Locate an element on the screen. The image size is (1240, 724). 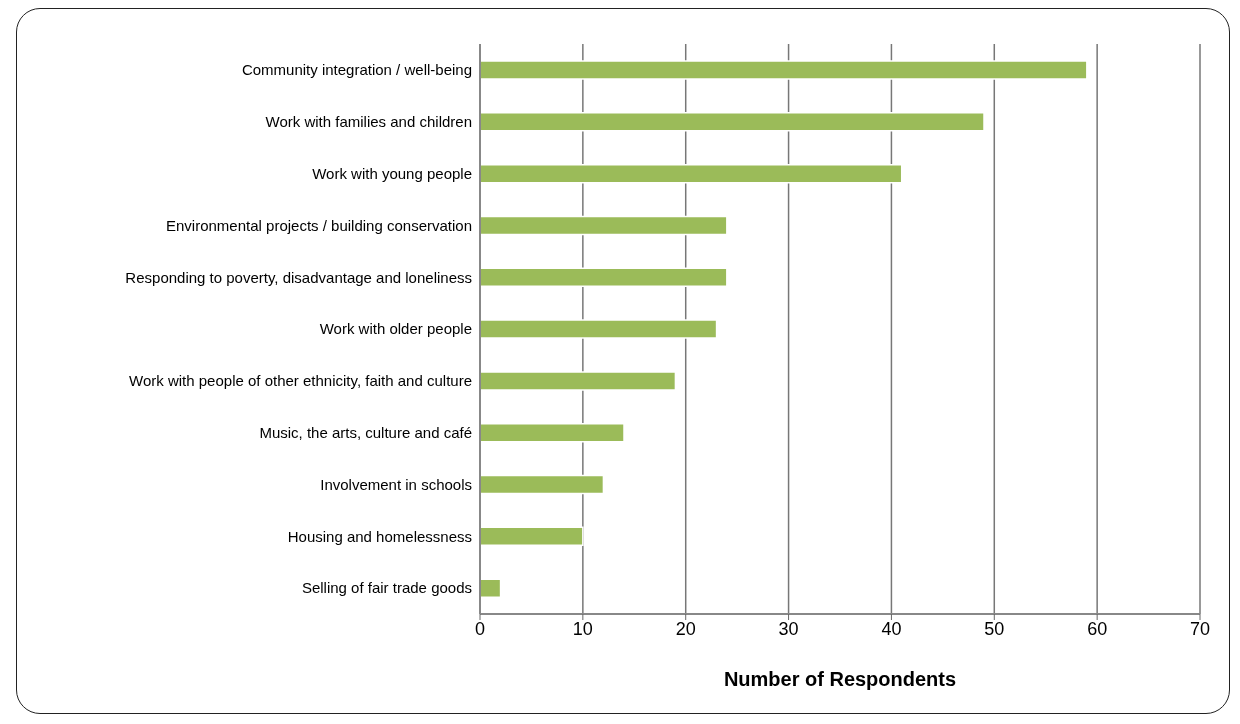
x-axis-title: Number of Respondents is located at coordinates (840, 679).